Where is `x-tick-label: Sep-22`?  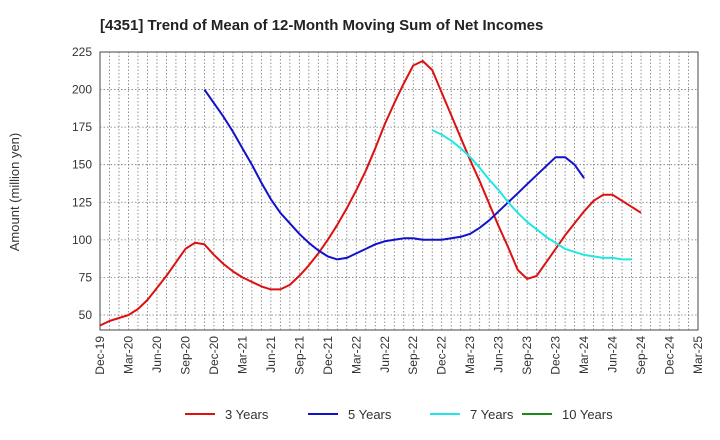 x-tick-label: Sep-22 is located at coordinates (413, 355).